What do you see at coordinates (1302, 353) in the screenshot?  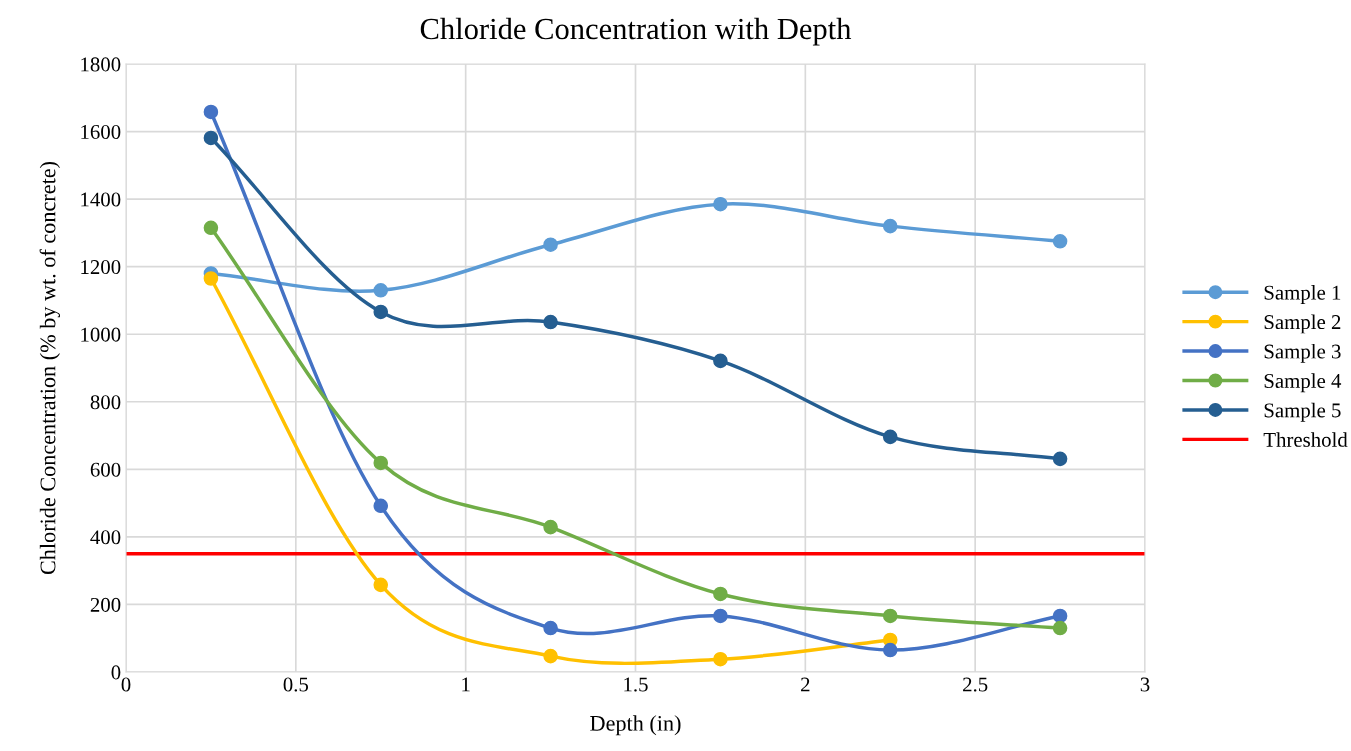 I see `legend-label: Sample 3` at bounding box center [1302, 353].